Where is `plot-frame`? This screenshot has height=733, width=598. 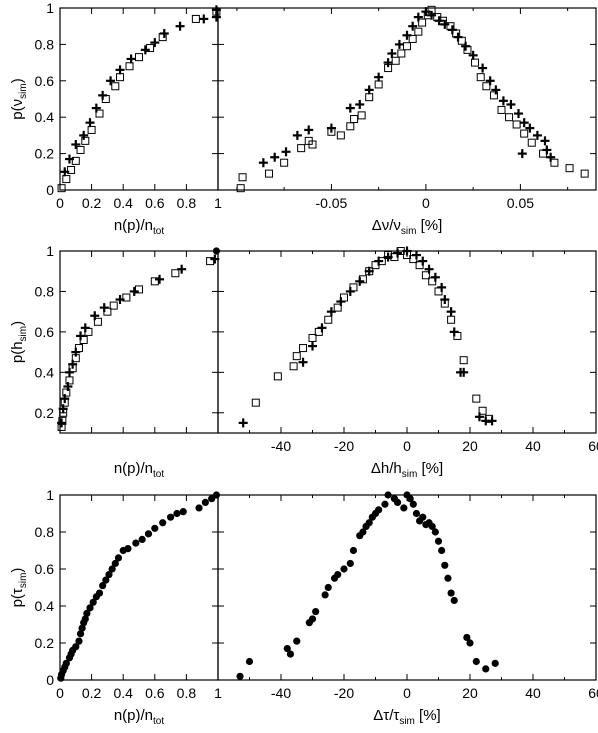 plot-frame is located at coordinates (139, 99).